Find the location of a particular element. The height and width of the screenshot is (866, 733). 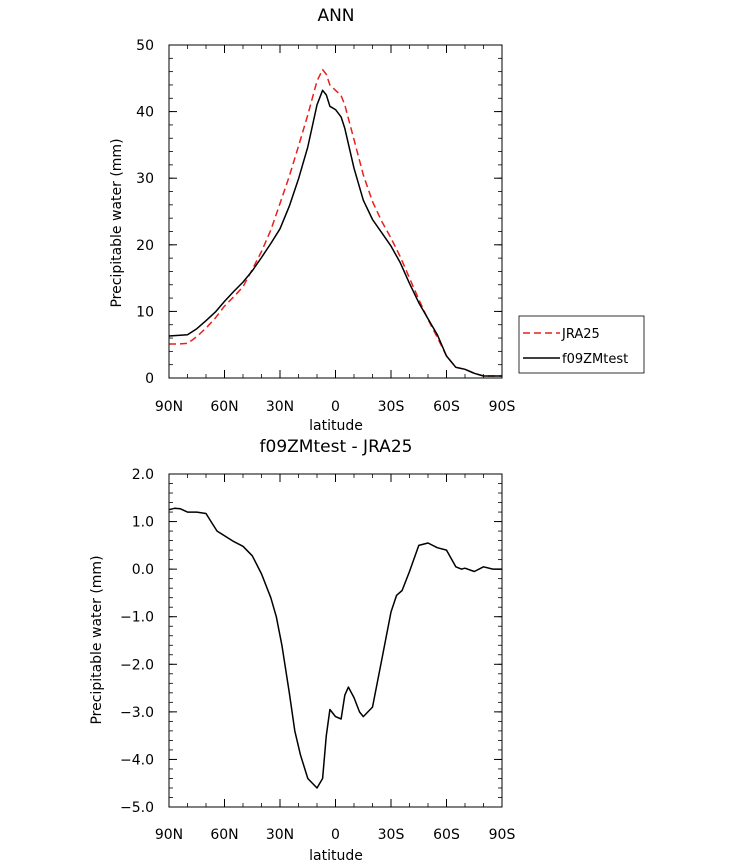

bot-x-tick-label: 90S is located at coordinates (502, 835).